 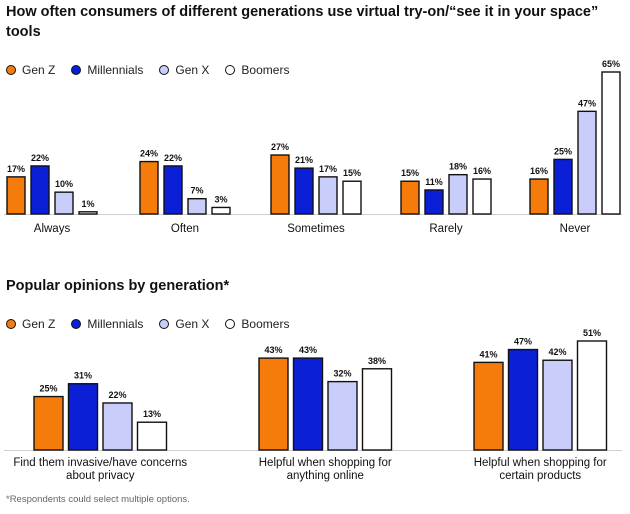 I want to click on bar-millennials-helpful-when-shopping-for-certain-produc, so click(x=523, y=399).